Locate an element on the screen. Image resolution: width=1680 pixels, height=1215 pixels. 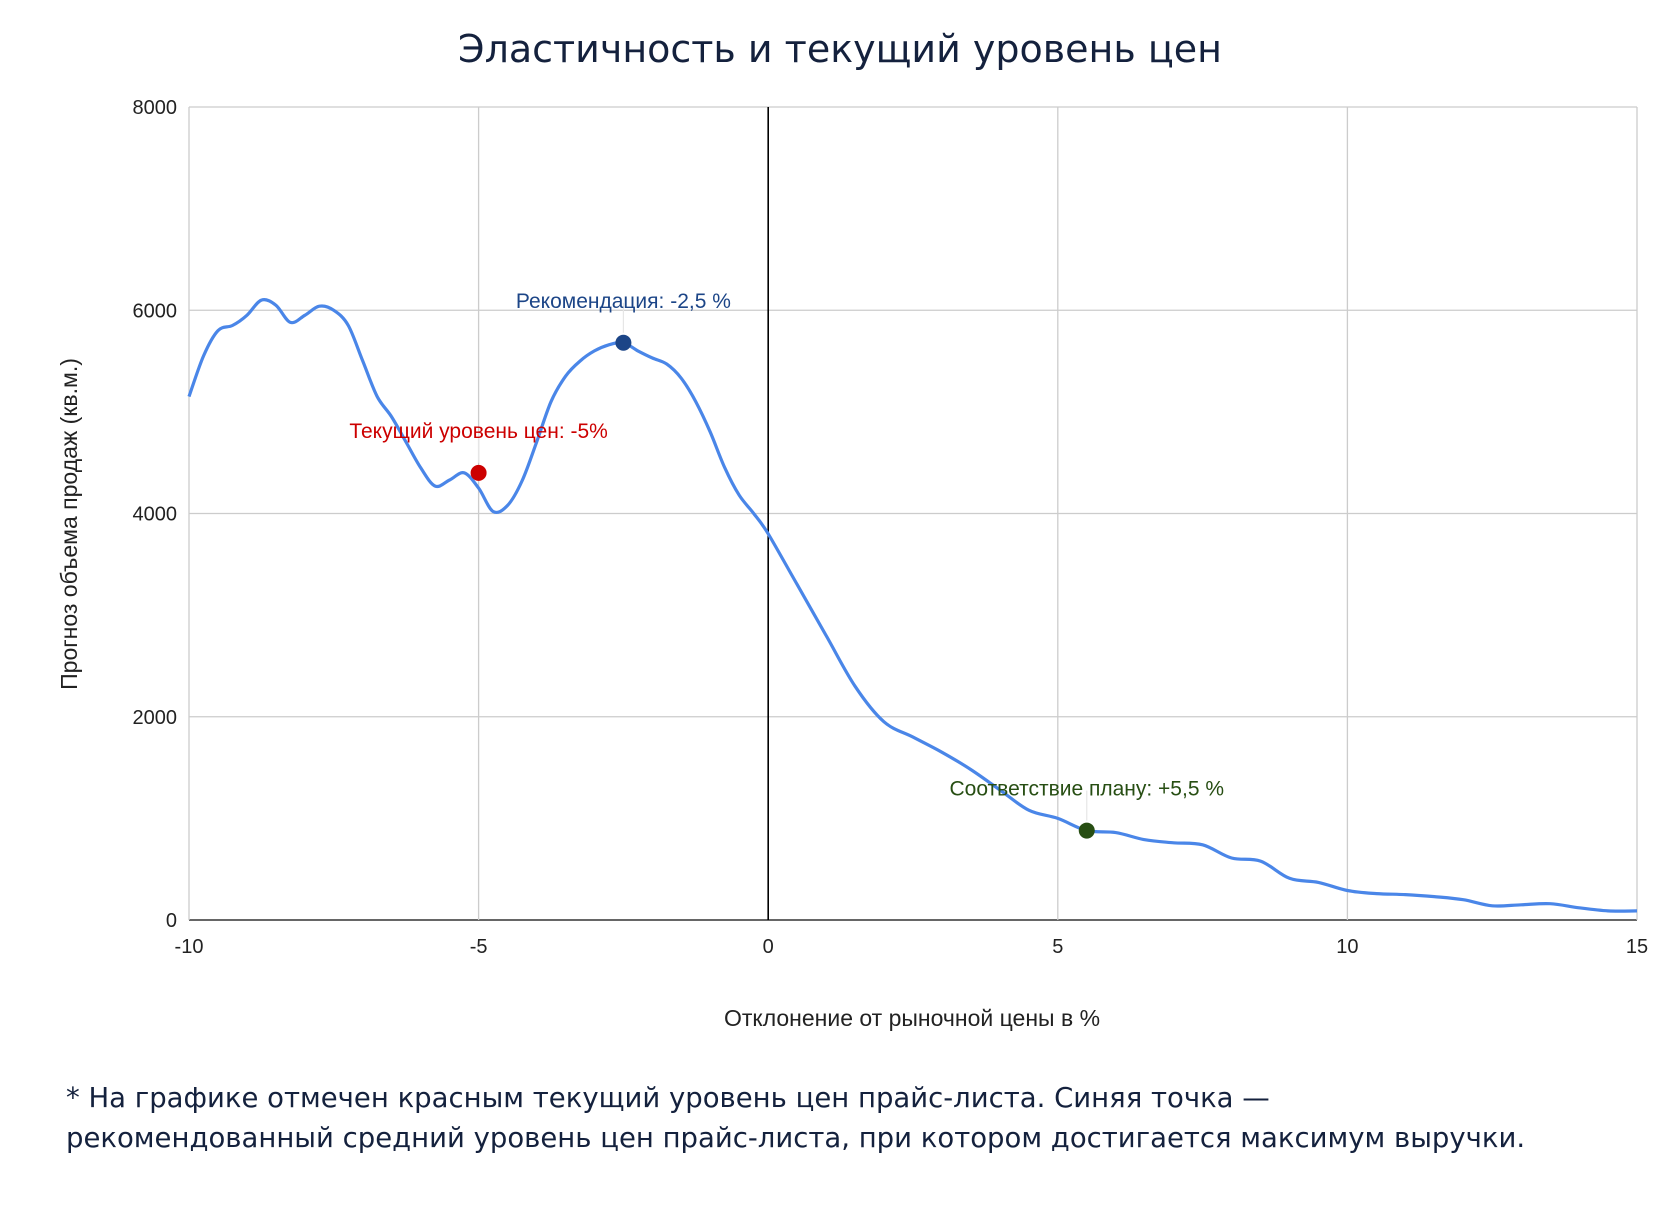
y-axis-label: Прогноз объема продаж (кв.м.) is located at coordinates (69, 524).